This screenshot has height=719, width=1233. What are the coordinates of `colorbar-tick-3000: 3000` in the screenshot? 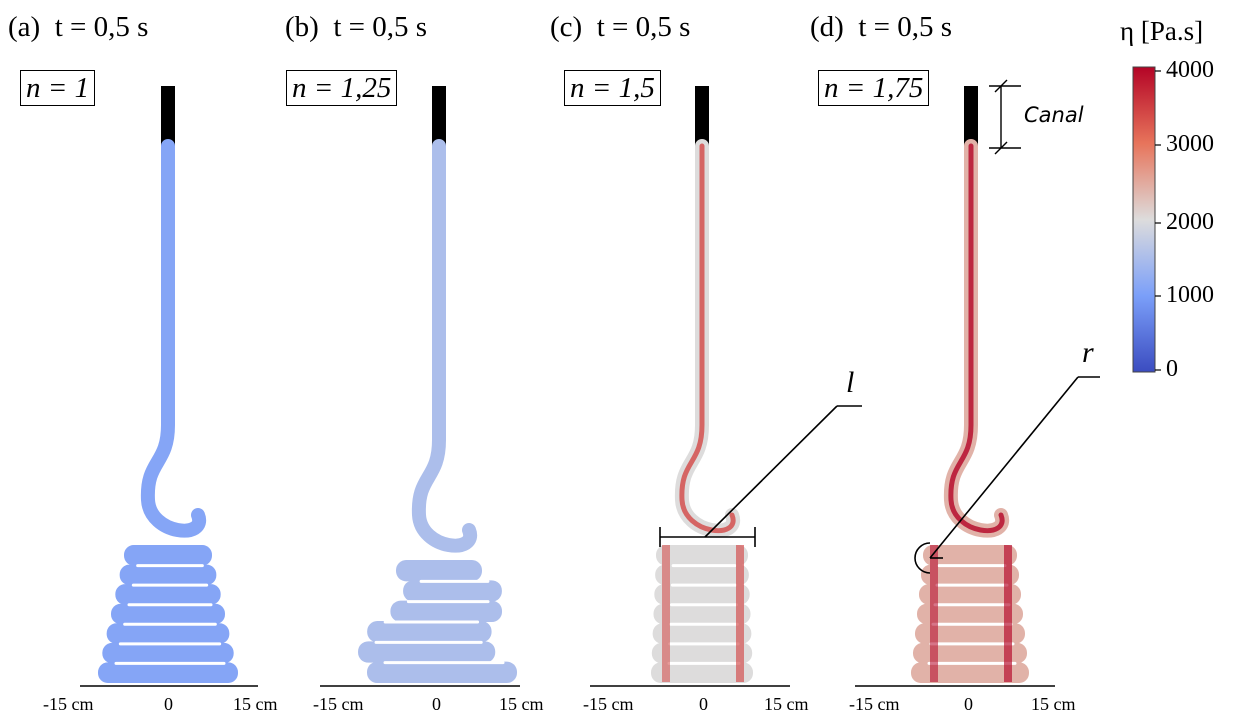 It's located at (1190, 144).